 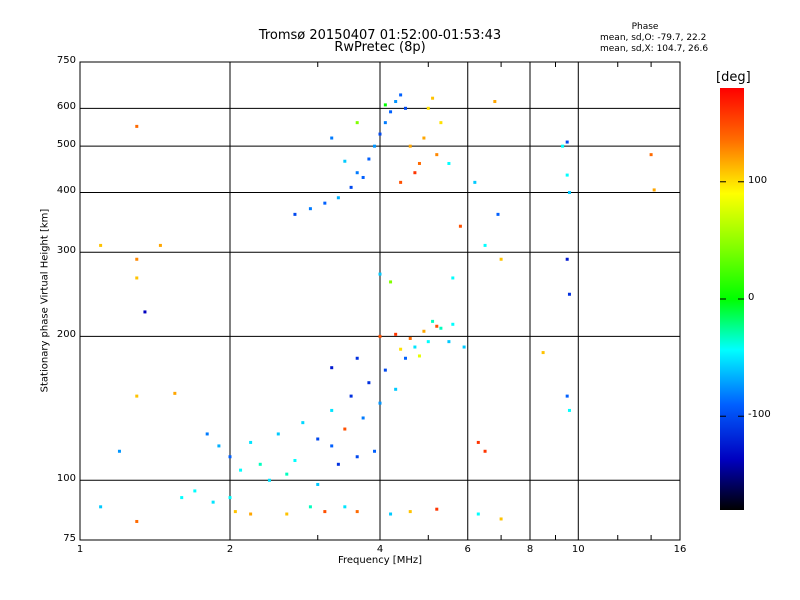 I want to click on y-axis-label: Stationary phase Virtual Height [km], so click(x=45, y=300).